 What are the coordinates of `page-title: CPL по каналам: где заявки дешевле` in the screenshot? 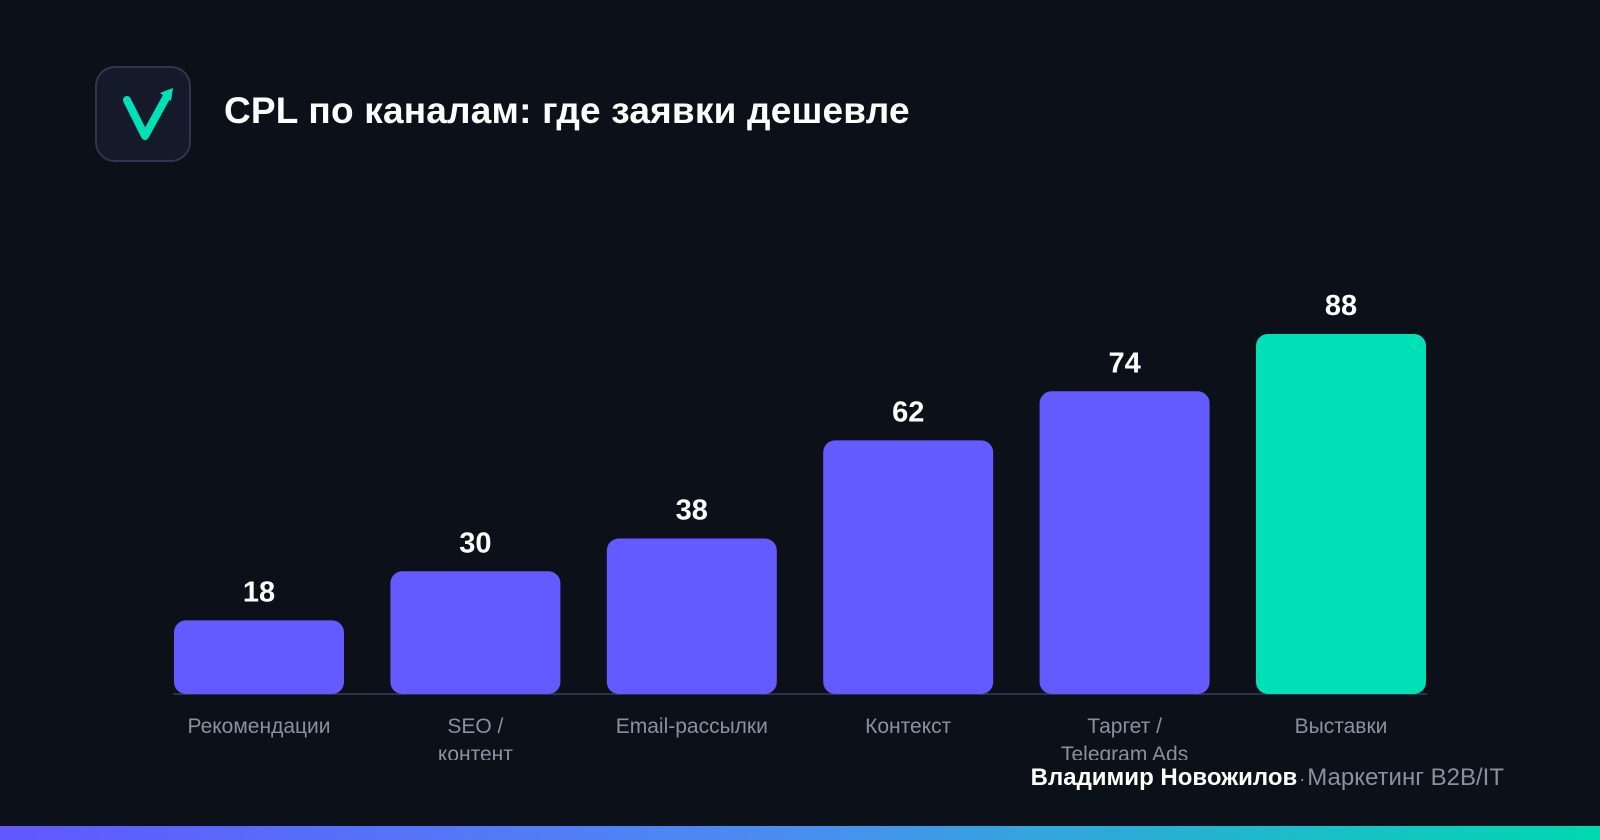 It's located at (567, 110).